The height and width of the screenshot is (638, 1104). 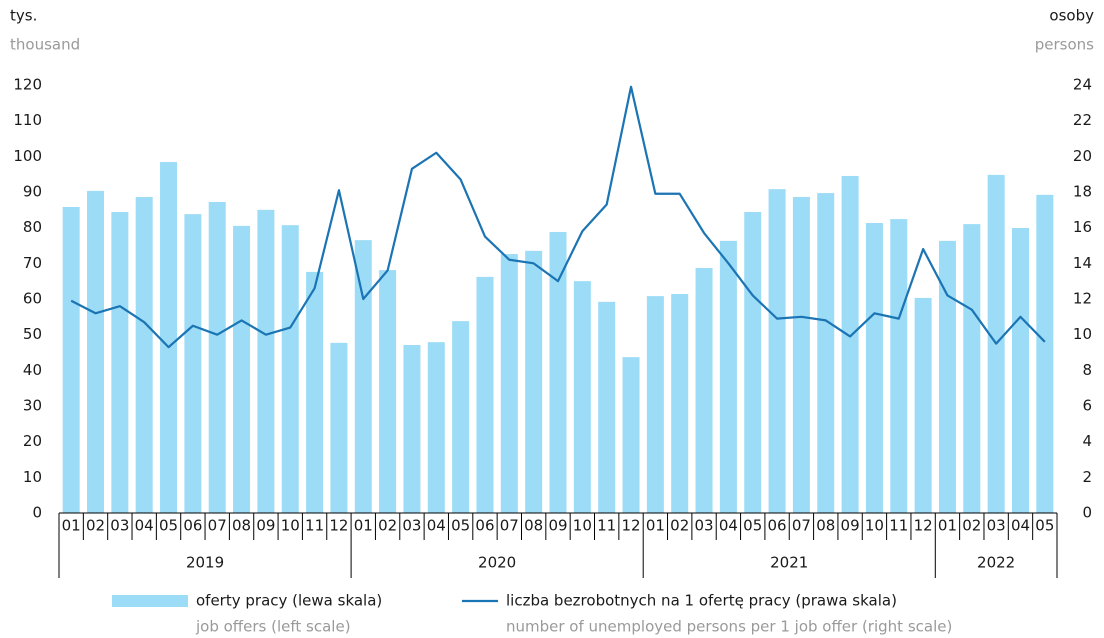 I want to click on y-tick-label: 100, so click(x=27, y=156).